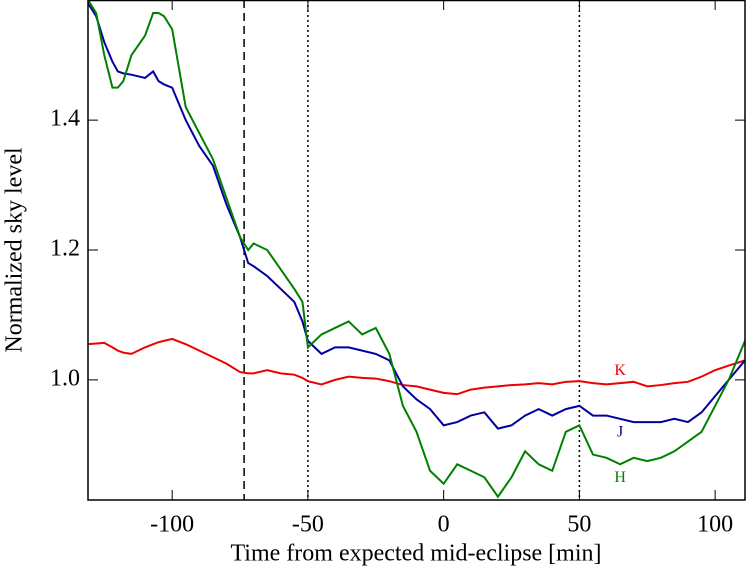  Describe the element at coordinates (444, 525) in the screenshot. I see `x-tick-label: 0` at that location.